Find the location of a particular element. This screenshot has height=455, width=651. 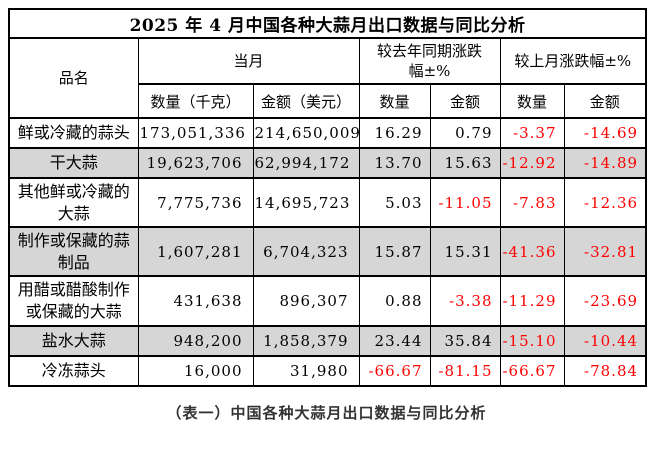

yoy-qty-cell: 5.03 is located at coordinates (394, 202).